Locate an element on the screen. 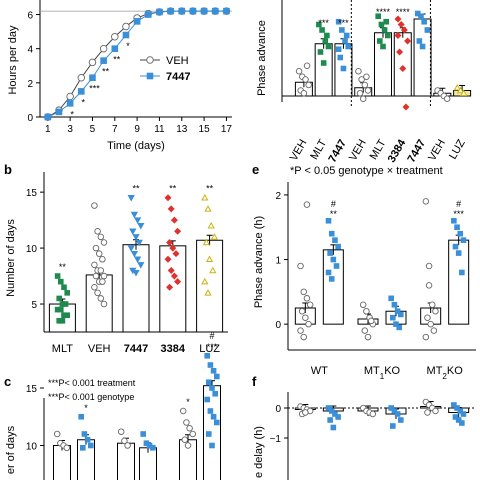 This screenshot has height=480, width=480. y-axis-label: e delay (h) is located at coordinates (259, 452).